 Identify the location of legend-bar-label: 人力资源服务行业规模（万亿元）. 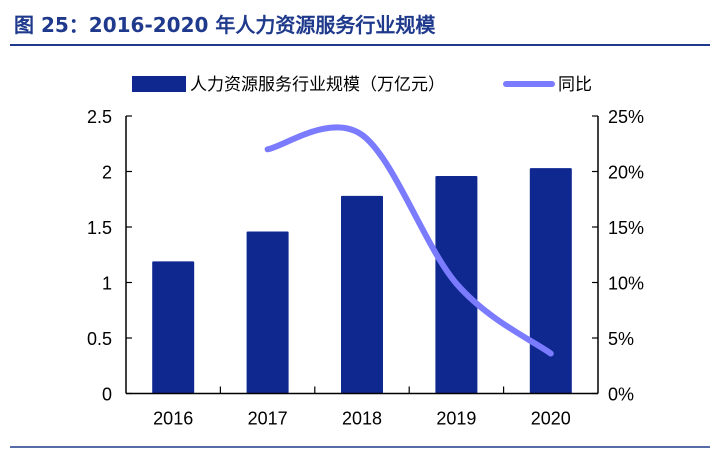
(317, 84).